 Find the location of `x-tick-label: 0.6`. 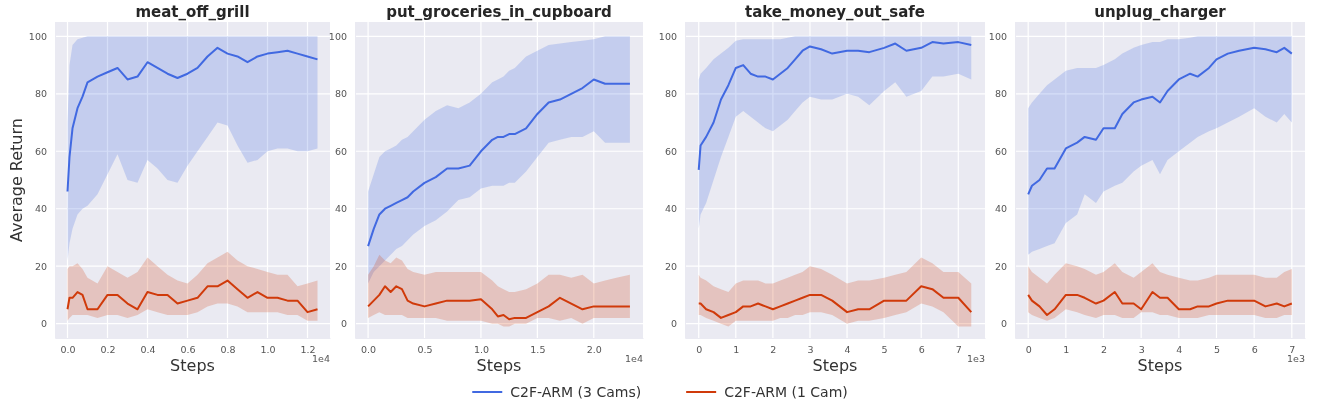

x-tick-label: 0.6 is located at coordinates (188, 349).